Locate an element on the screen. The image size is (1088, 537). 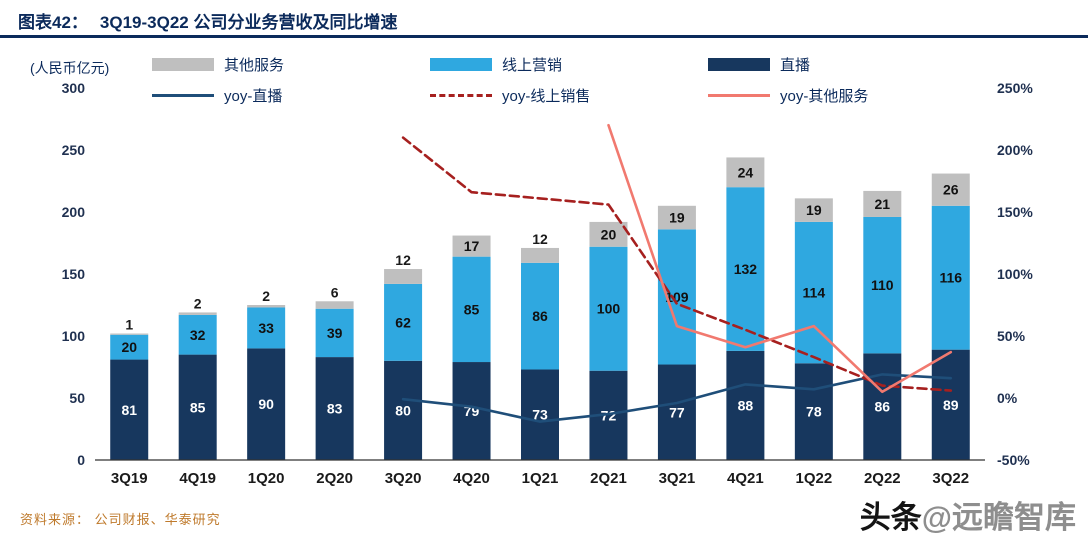
bar-value-label: 62 is located at coordinates (403, 322).